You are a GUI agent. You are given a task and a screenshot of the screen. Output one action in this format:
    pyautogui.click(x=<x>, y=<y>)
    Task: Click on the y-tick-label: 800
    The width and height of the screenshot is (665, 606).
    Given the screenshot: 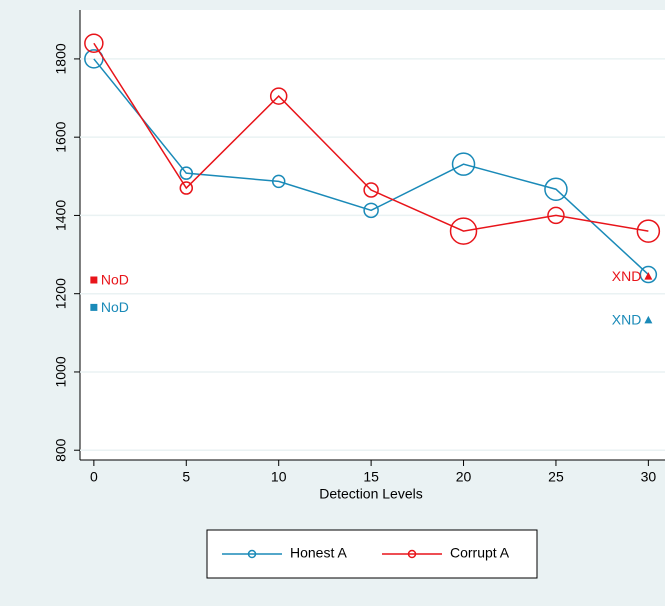 What is the action you would take?
    pyautogui.click(x=61, y=450)
    